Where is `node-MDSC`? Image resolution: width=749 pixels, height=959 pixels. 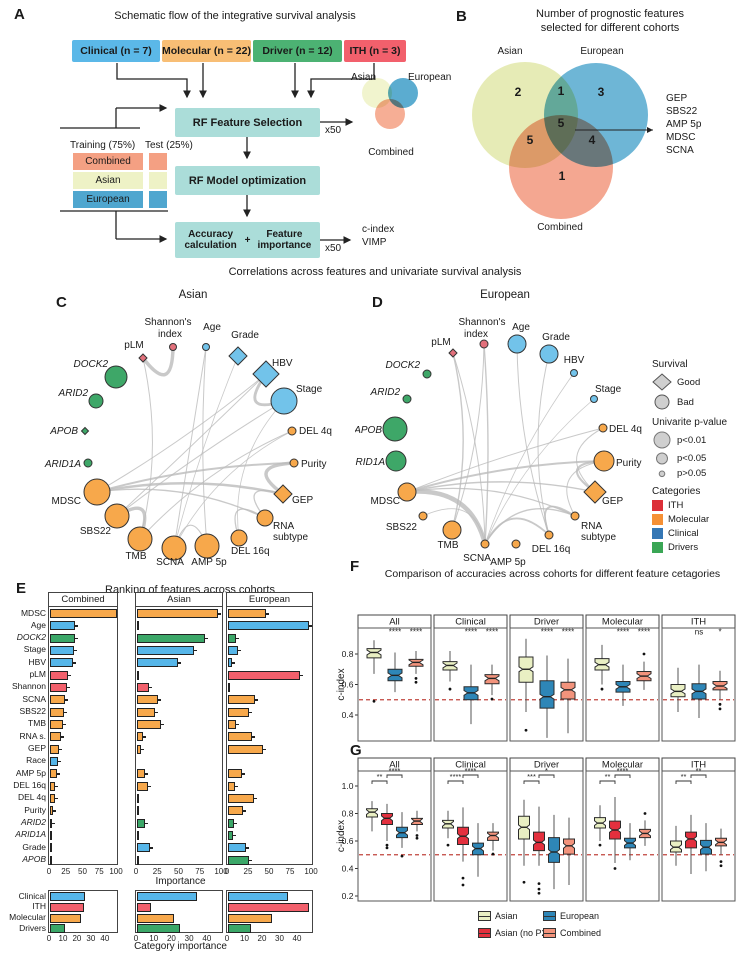 node-MDSC is located at coordinates (97, 492).